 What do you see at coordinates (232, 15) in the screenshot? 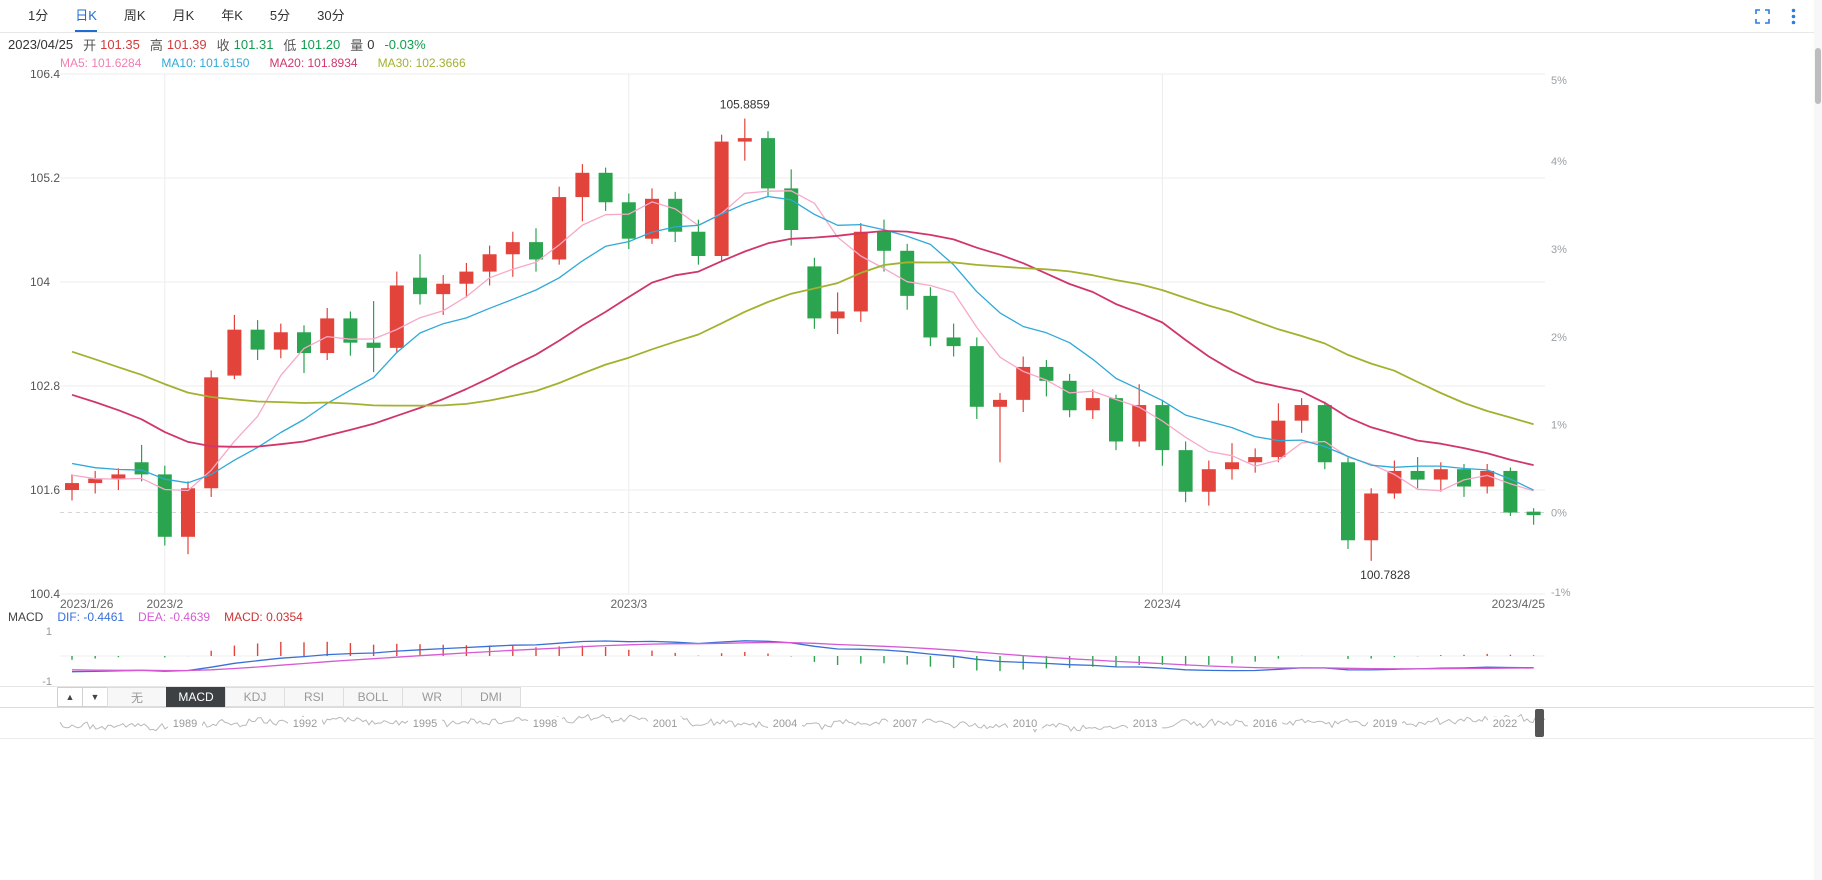
I see `period-tab-年K: 年K` at bounding box center [232, 15].